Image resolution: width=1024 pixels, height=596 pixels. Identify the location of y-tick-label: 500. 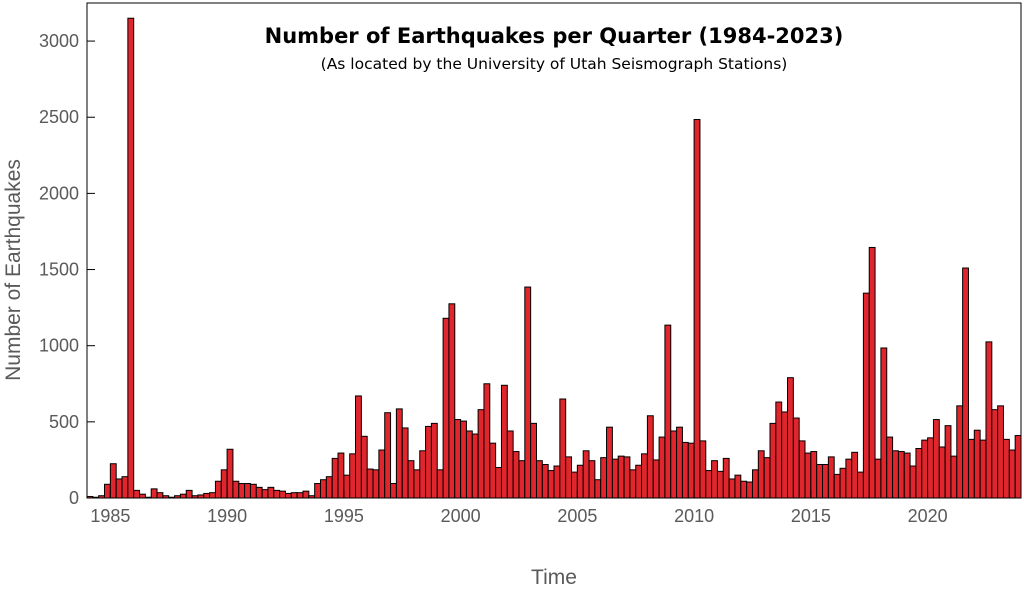
(64, 422).